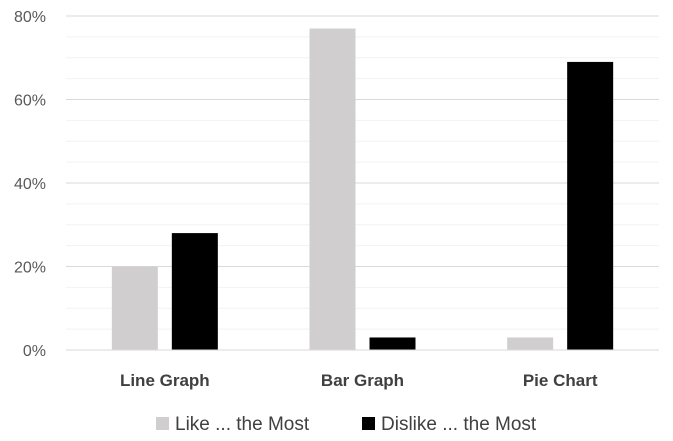  Describe the element at coordinates (30, 101) in the screenshot. I see `y-tick-label: 60%` at that location.